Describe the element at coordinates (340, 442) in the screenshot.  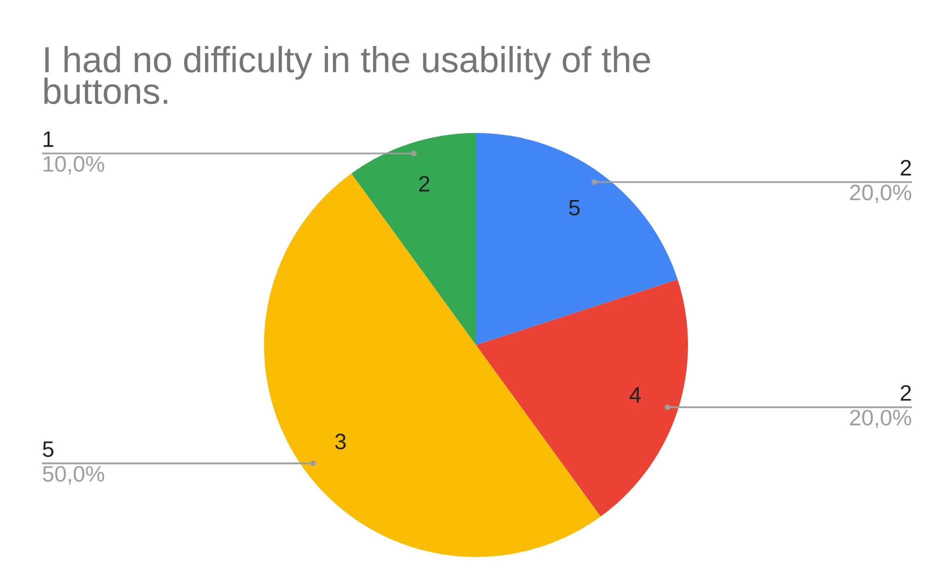
I see `slice-label: 3` at that location.